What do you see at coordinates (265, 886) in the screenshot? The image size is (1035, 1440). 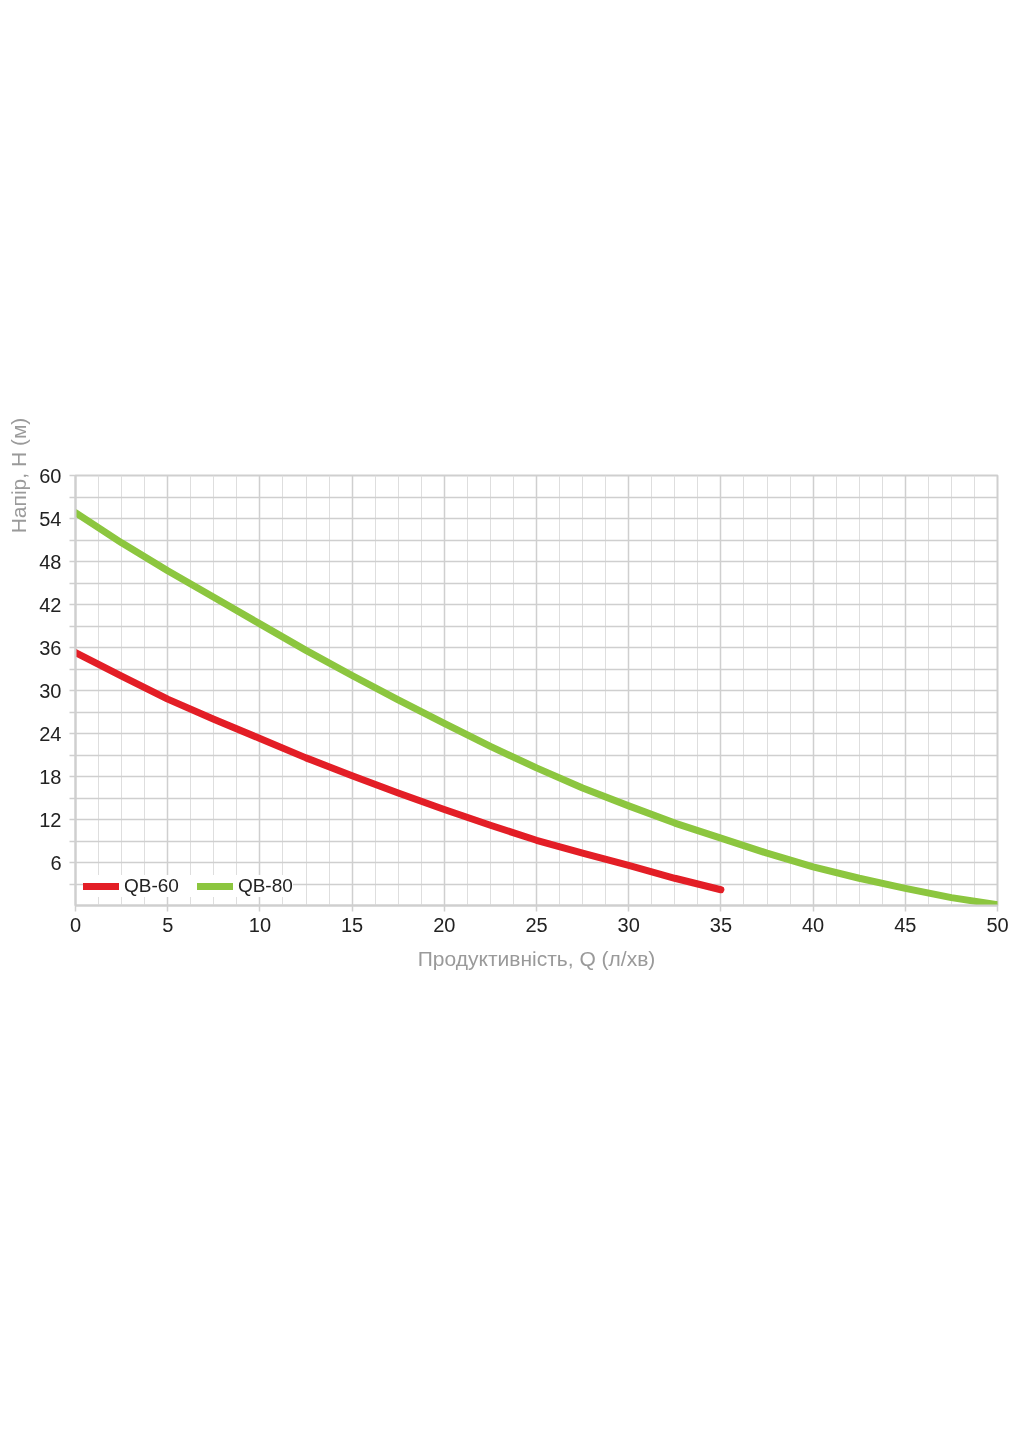 I see `legend-label: QB-80` at bounding box center [265, 886].